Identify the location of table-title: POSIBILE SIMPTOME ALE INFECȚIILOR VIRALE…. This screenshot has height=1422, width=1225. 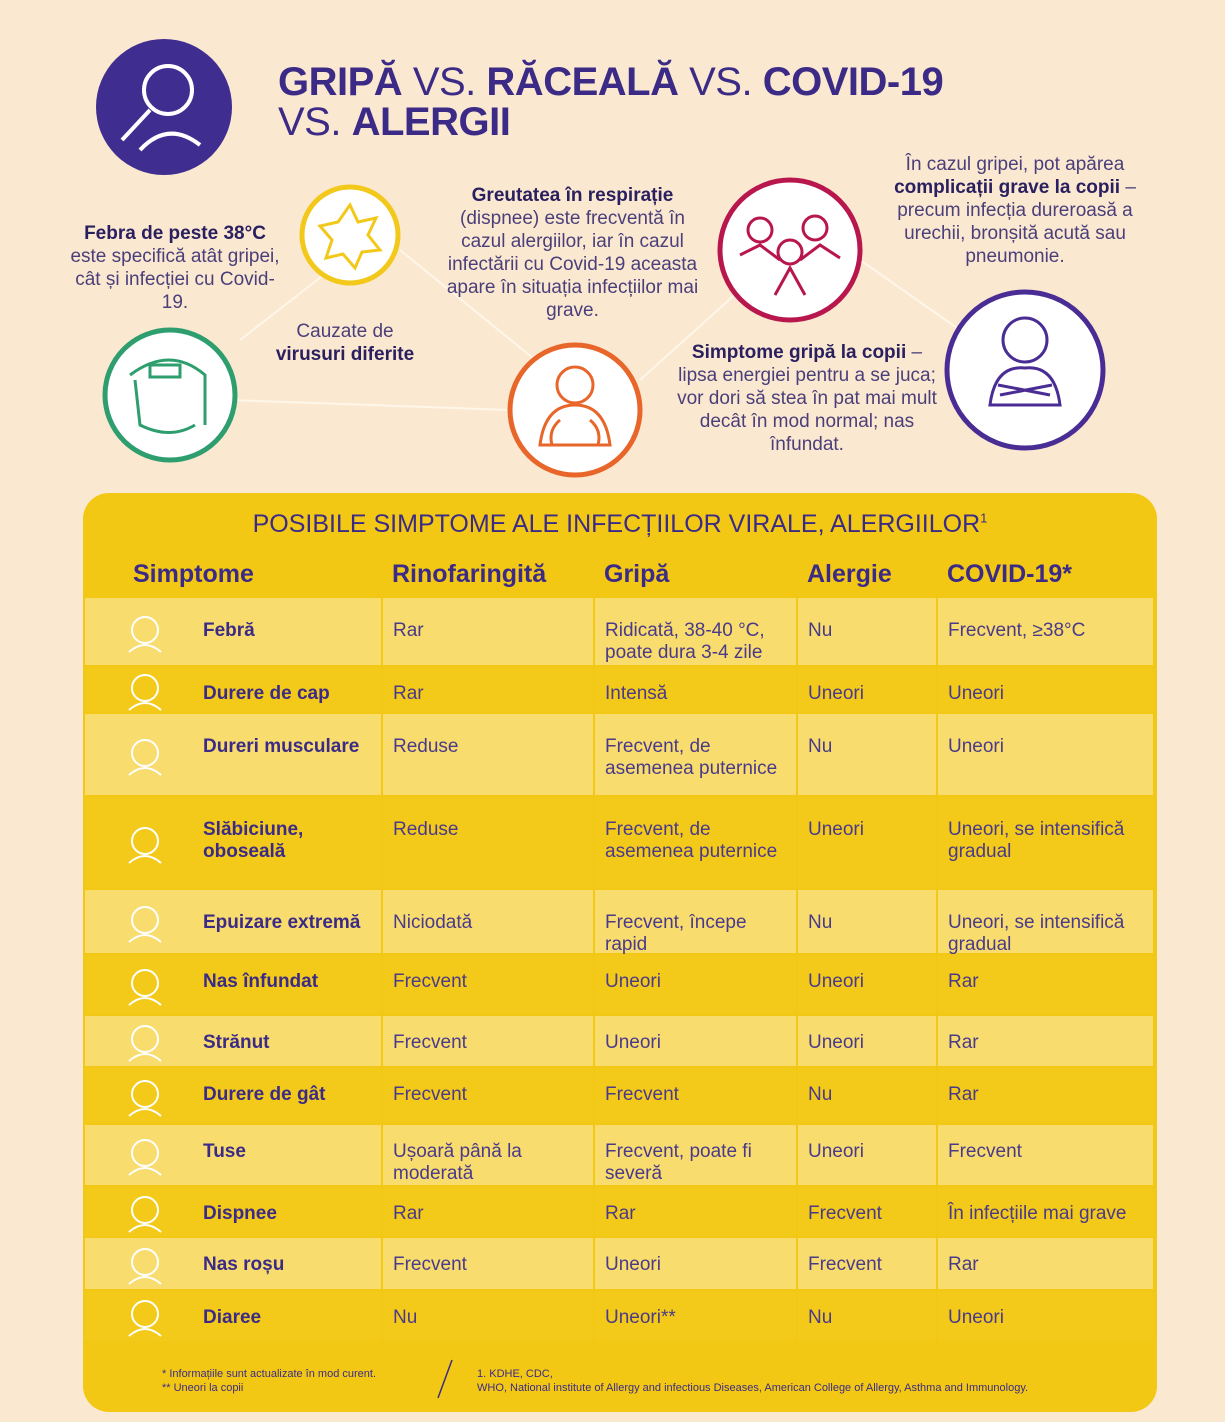
(620, 524).